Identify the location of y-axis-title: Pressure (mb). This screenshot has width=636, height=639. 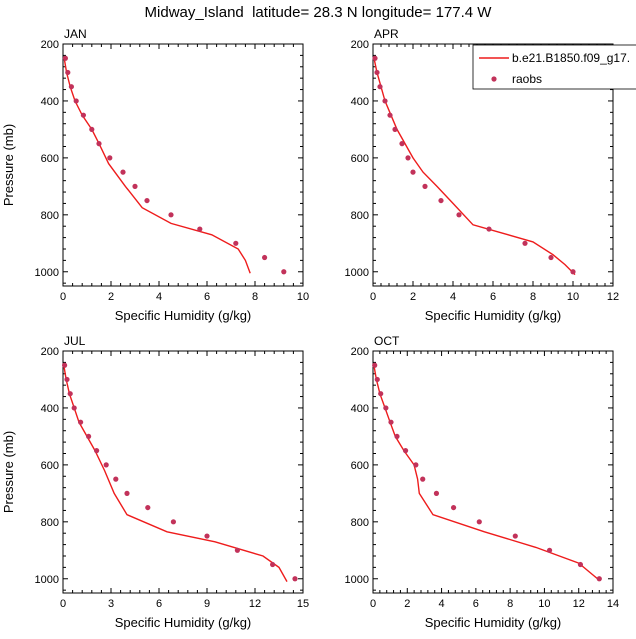
(8, 165).